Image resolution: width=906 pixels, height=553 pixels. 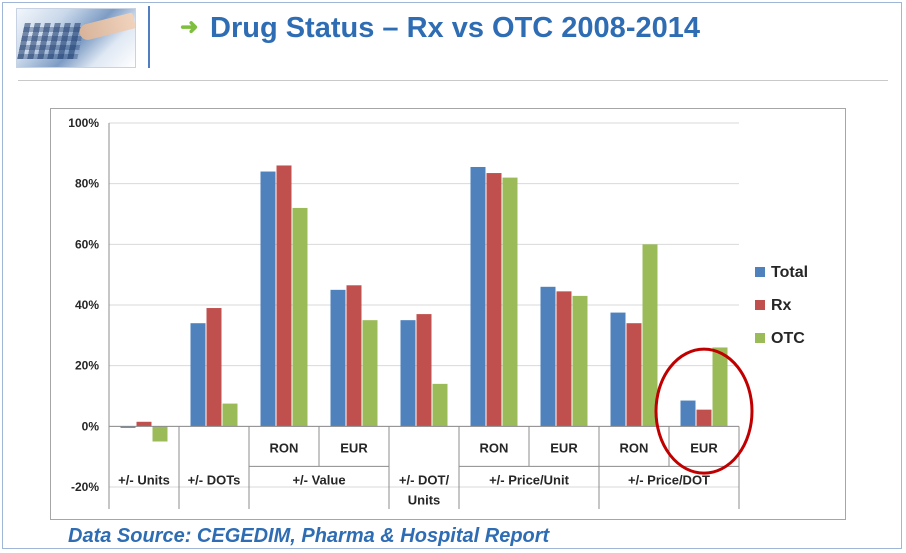 I want to click on group-label: +/- DOT/Units, so click(x=424, y=489).